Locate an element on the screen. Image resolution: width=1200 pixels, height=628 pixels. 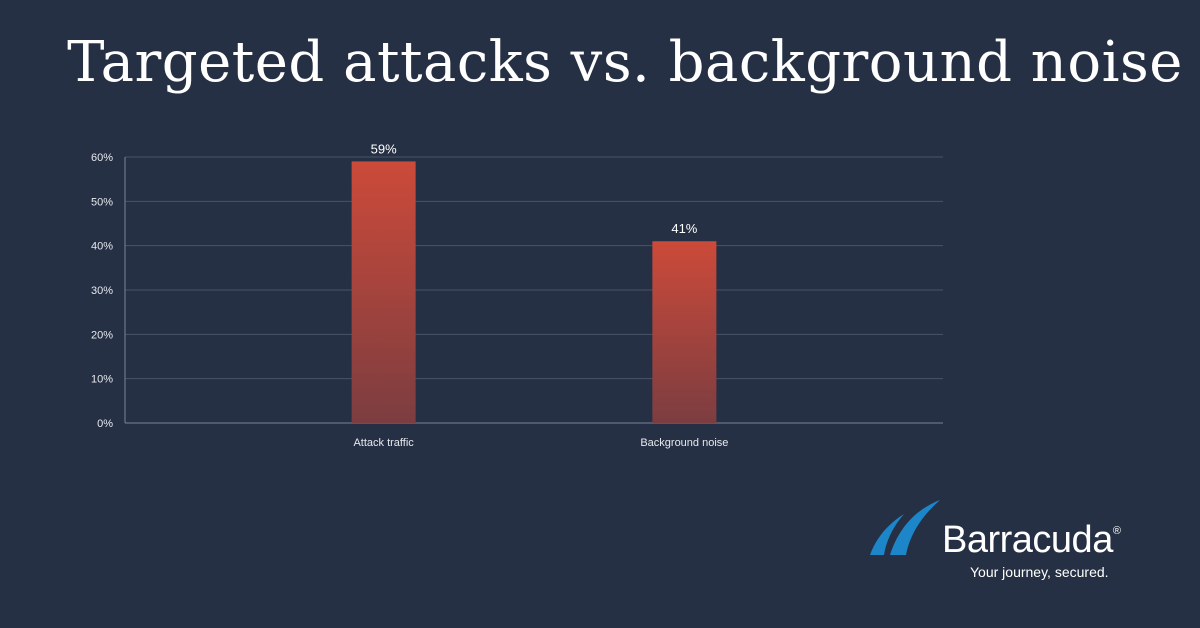
y-axis: 0% 10% 20% 30% 40% 50% 60% is located at coordinates (108, 291).